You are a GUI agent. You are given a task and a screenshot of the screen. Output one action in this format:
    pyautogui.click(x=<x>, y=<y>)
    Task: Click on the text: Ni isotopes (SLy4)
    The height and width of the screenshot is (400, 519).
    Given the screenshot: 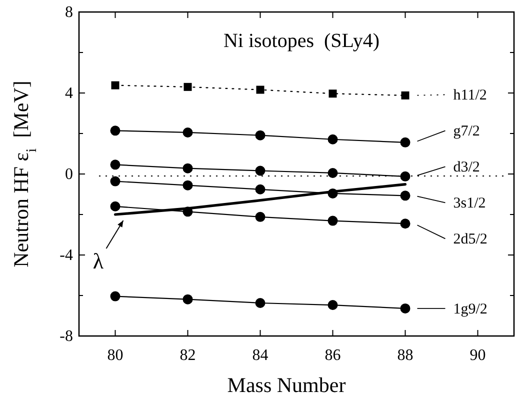 What is the action you would take?
    pyautogui.click(x=301, y=41)
    